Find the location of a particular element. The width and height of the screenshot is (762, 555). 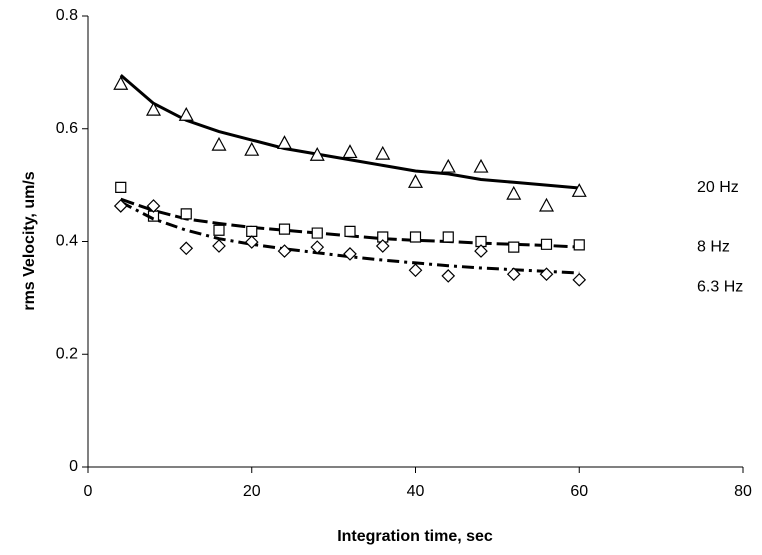

x-tick-label: 60 is located at coordinates (579, 491).